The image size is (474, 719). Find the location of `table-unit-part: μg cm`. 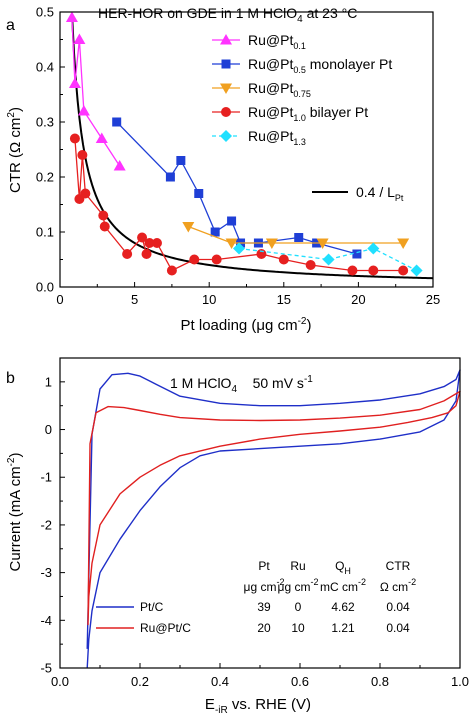

table-unit-part: μg cm is located at coordinates (260, 587).